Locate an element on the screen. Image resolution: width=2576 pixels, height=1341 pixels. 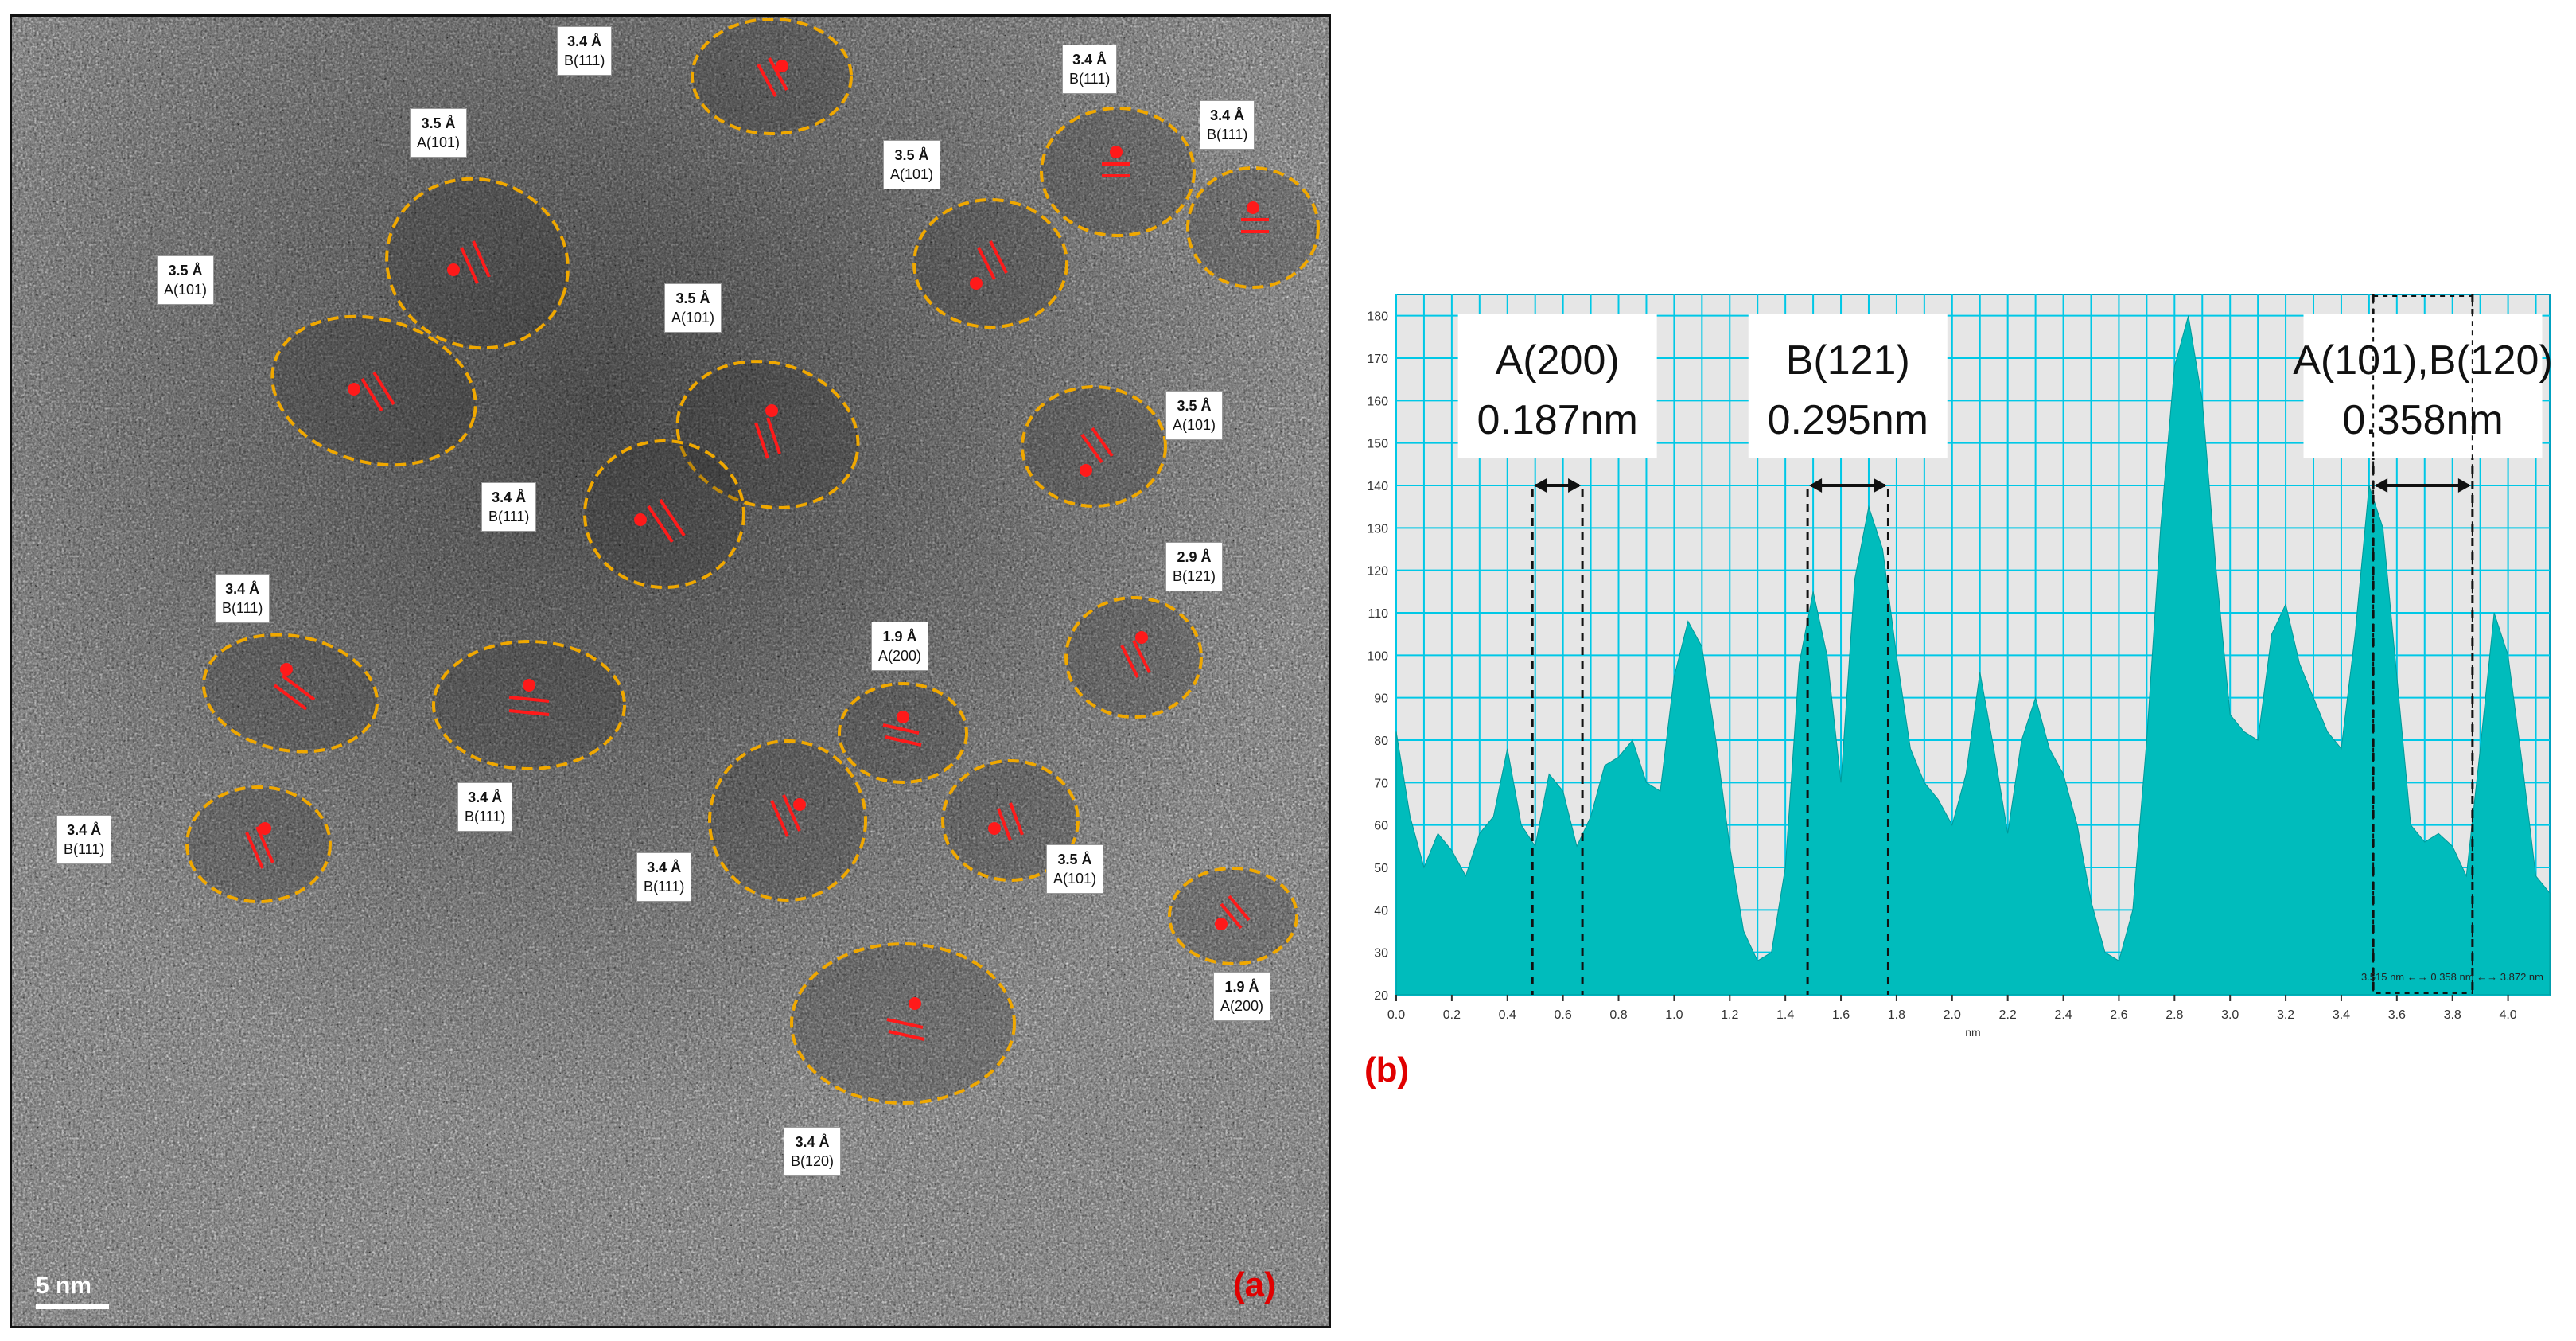
x-tick-label: 2.8 is located at coordinates (2174, 1015).